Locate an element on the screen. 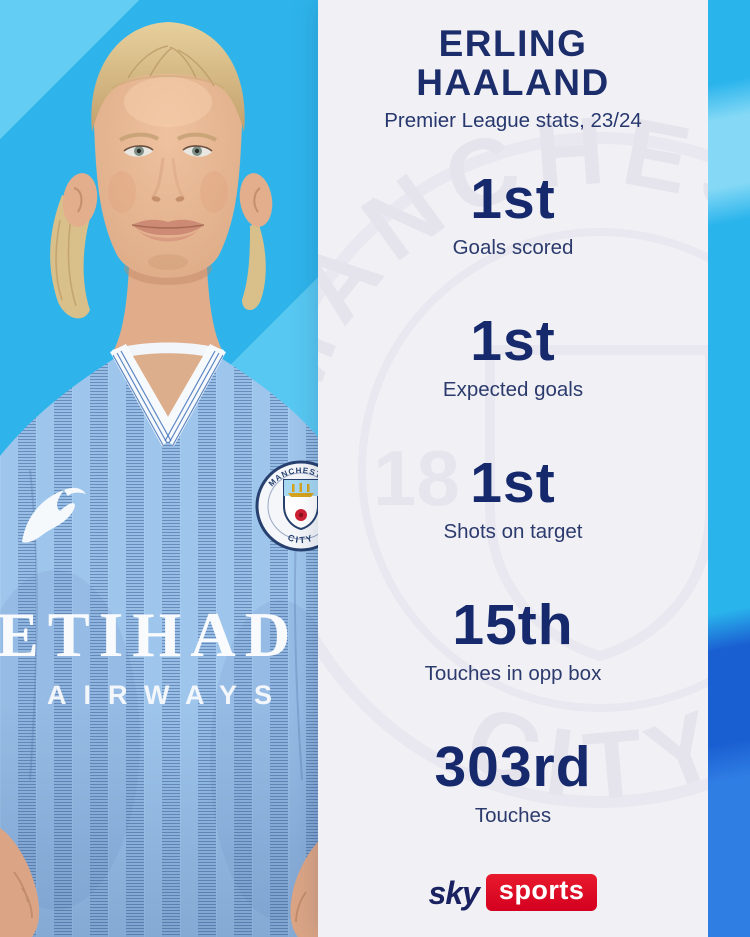 The width and height of the screenshot is (750, 937). chest-skin is located at coordinates (168, 393).